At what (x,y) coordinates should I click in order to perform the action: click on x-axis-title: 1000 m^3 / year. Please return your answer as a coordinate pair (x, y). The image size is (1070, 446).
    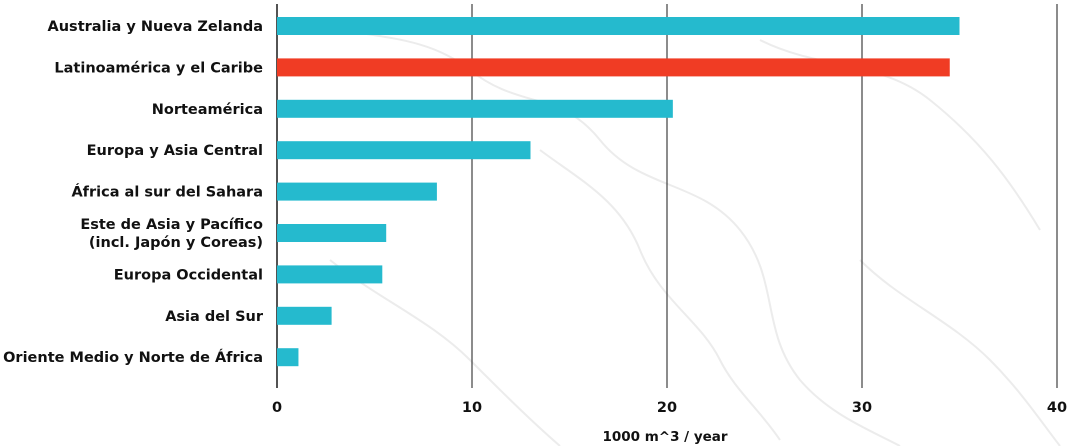
    Looking at the image, I should click on (664, 437).